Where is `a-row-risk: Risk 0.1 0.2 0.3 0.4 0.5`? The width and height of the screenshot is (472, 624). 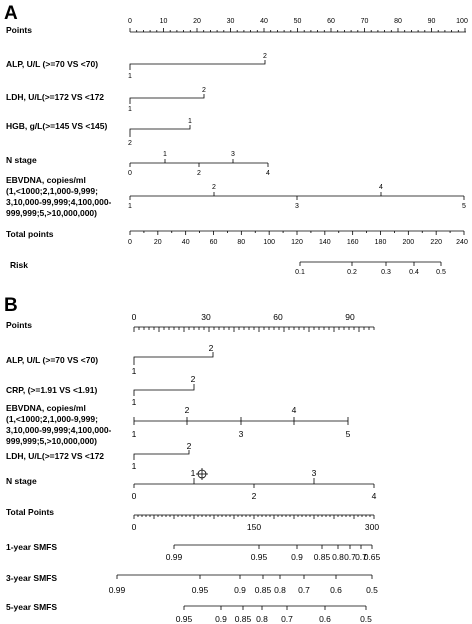 a-row-risk: Risk 0.1 0.2 0.3 0.4 0.5 is located at coordinates (228, 268).